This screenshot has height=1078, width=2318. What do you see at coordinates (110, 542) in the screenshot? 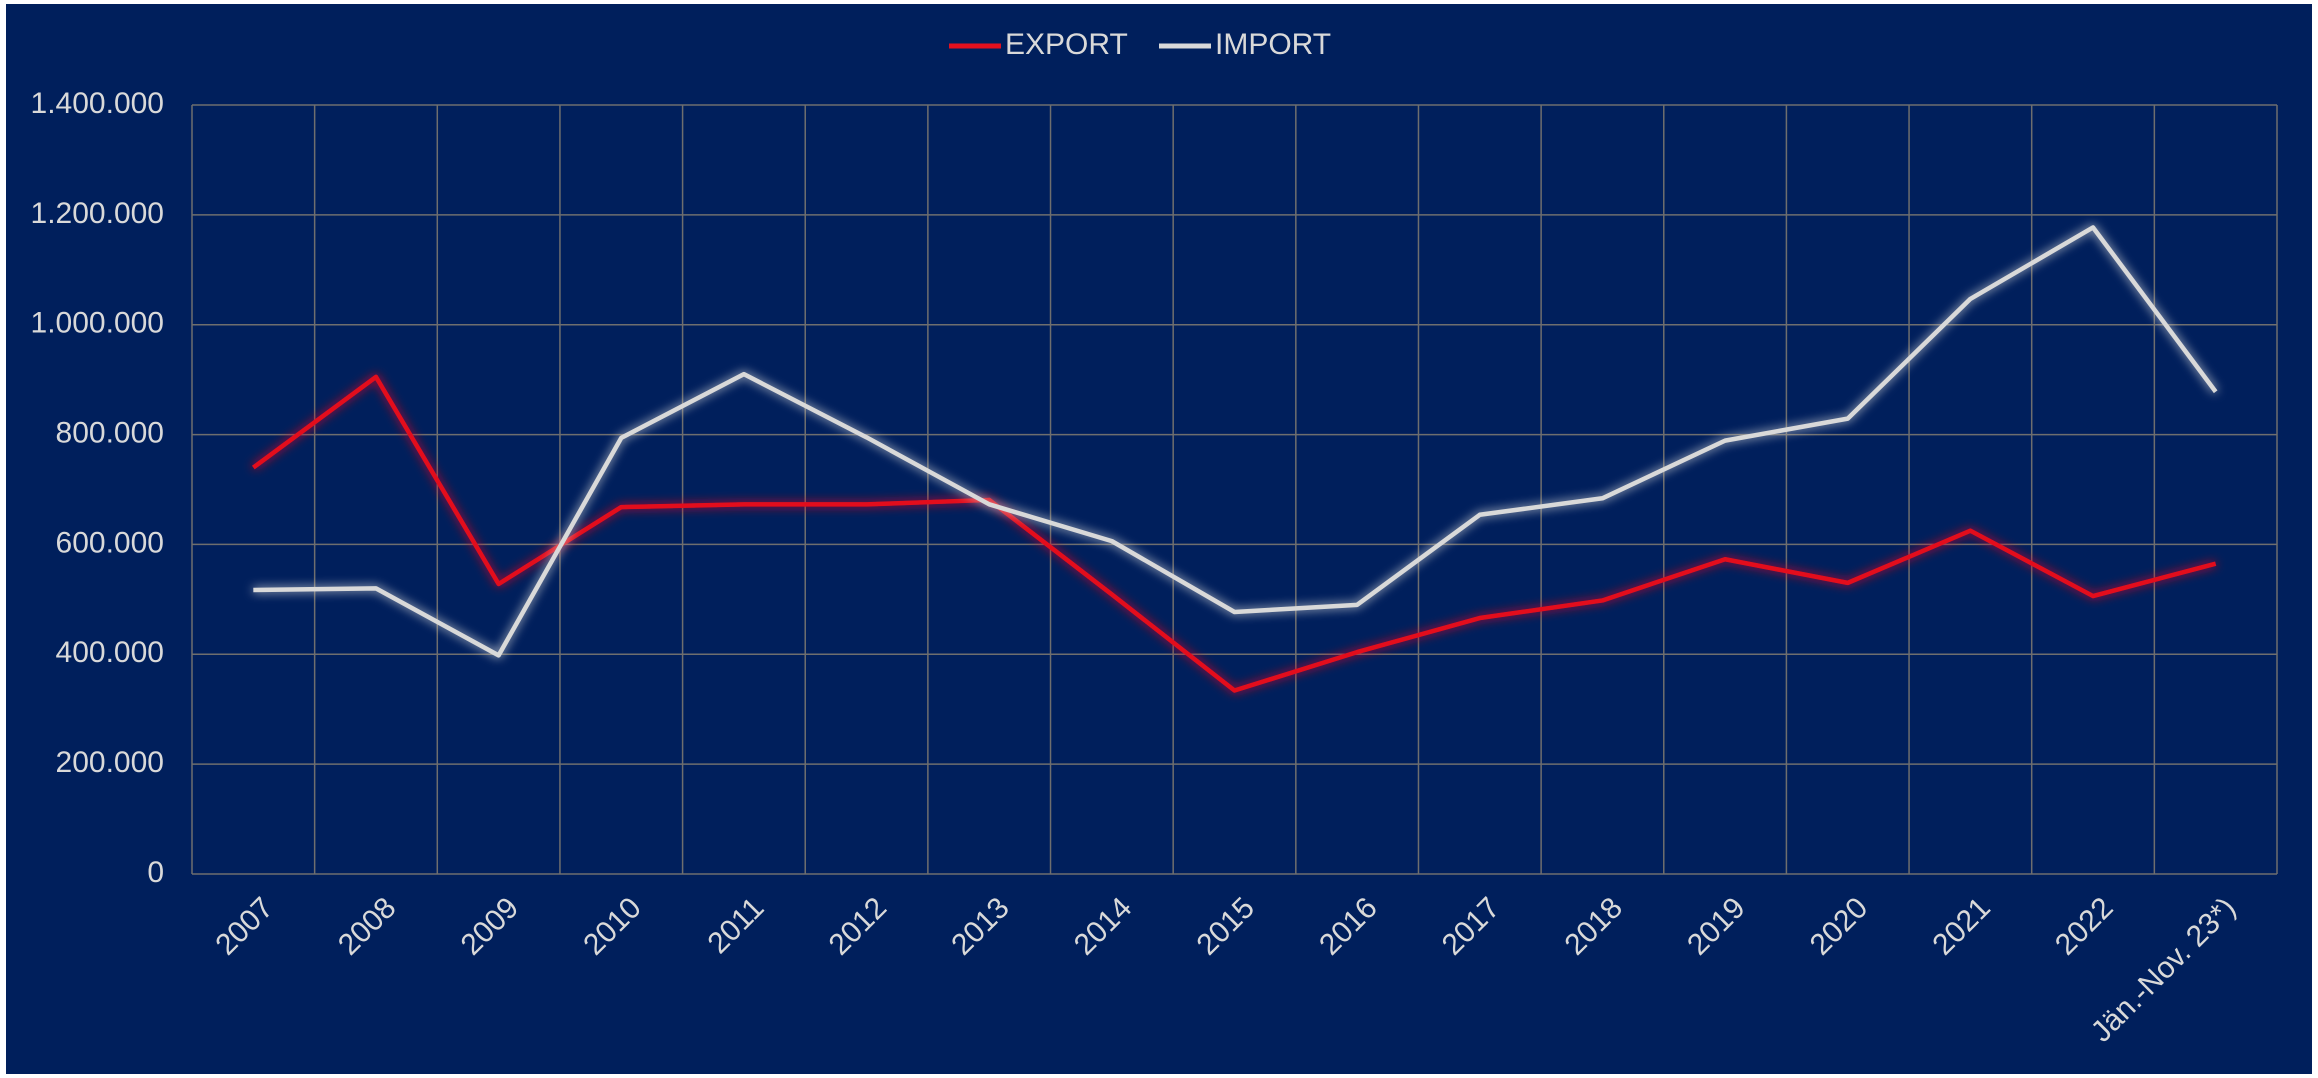
I see `y-tick-label: 600.000` at bounding box center [110, 542].